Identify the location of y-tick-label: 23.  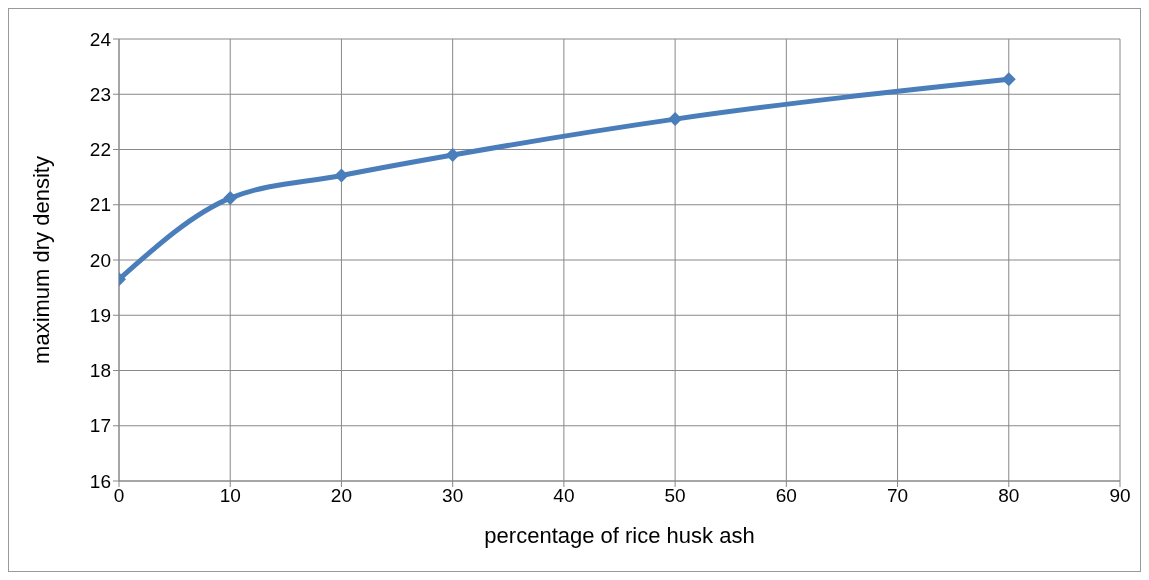
(100, 94).